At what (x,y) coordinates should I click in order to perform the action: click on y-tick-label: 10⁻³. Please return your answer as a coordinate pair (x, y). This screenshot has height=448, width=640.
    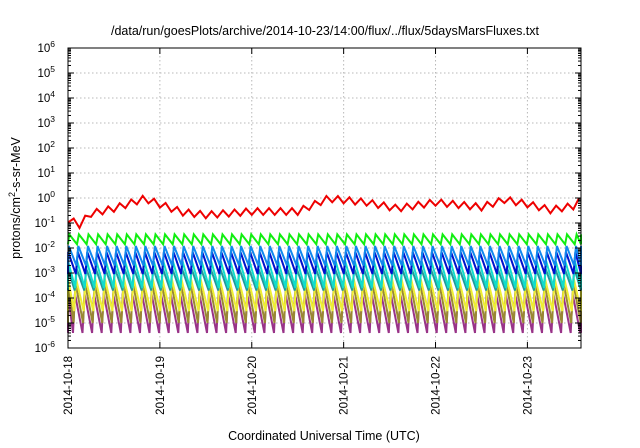
    Looking at the image, I should click on (45, 272).